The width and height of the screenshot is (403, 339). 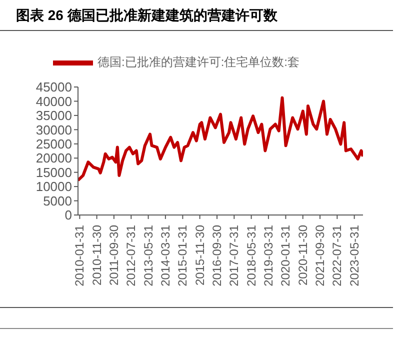 I want to click on x-tick-label: 2022-07-31, so click(x=337, y=255).